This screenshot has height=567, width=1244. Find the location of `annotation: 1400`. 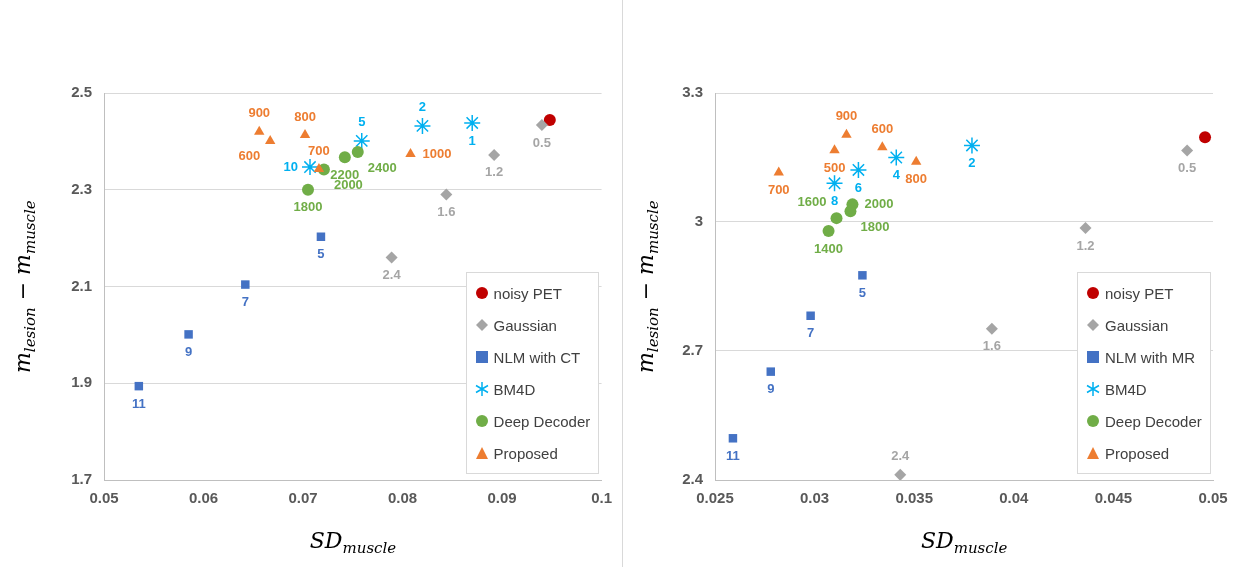

annotation: 1400 is located at coordinates (828, 248).